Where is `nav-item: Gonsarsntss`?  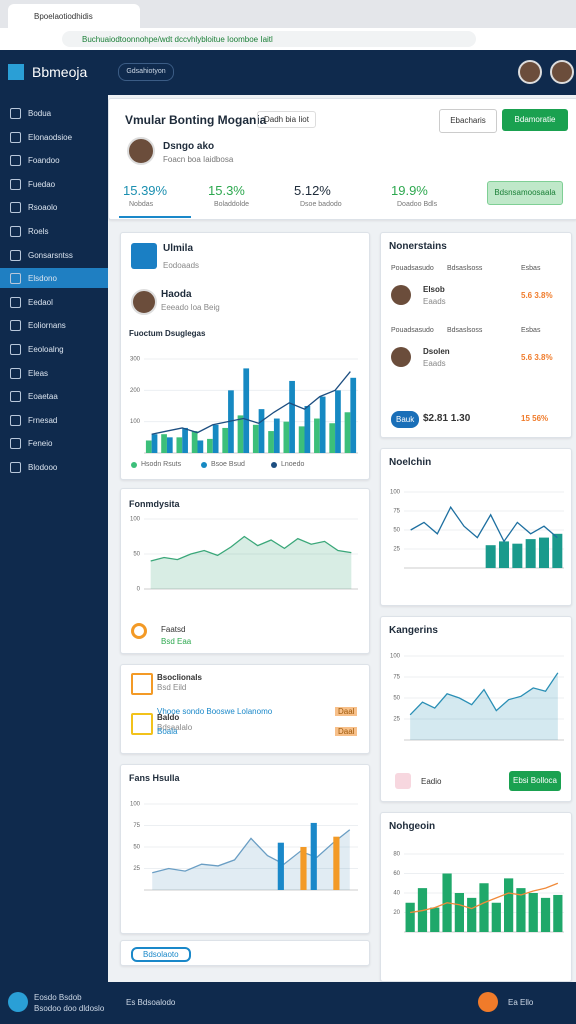 nav-item: Gonsarsntss is located at coordinates (54, 255).